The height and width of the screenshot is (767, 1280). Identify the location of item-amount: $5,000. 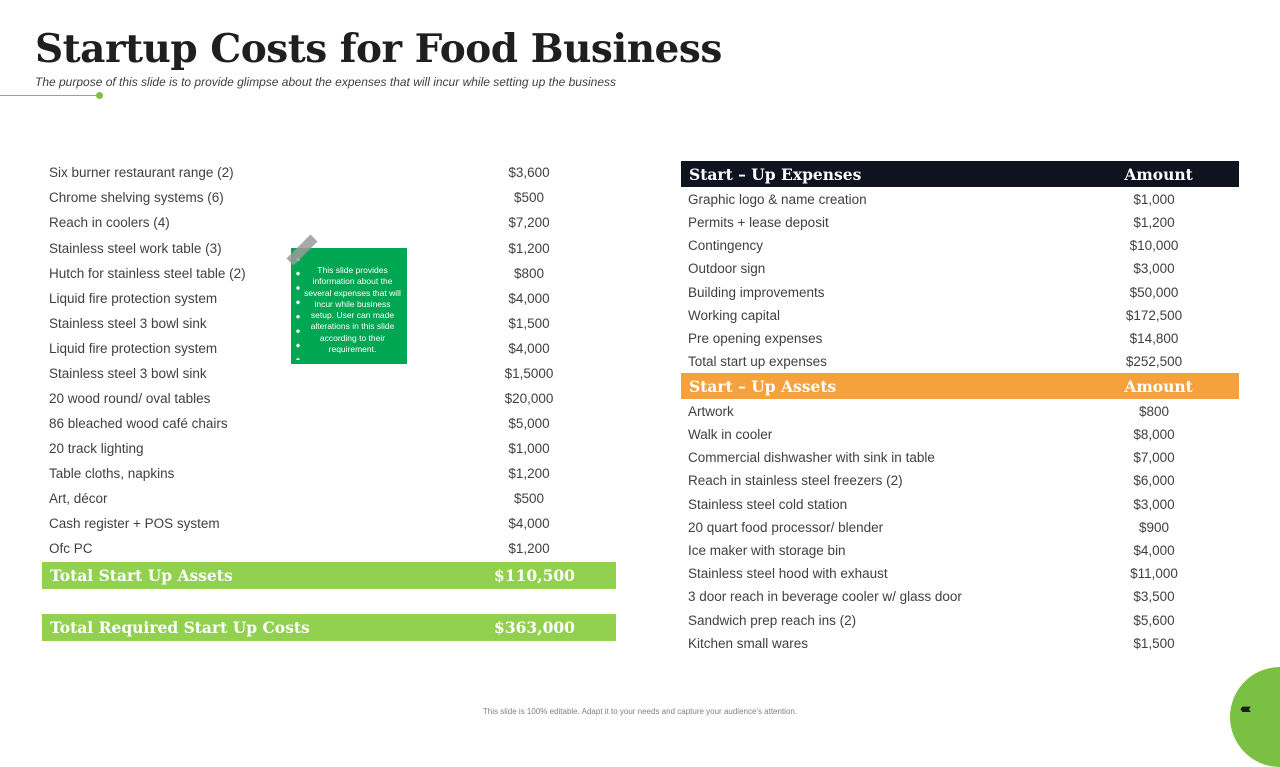
(529, 423).